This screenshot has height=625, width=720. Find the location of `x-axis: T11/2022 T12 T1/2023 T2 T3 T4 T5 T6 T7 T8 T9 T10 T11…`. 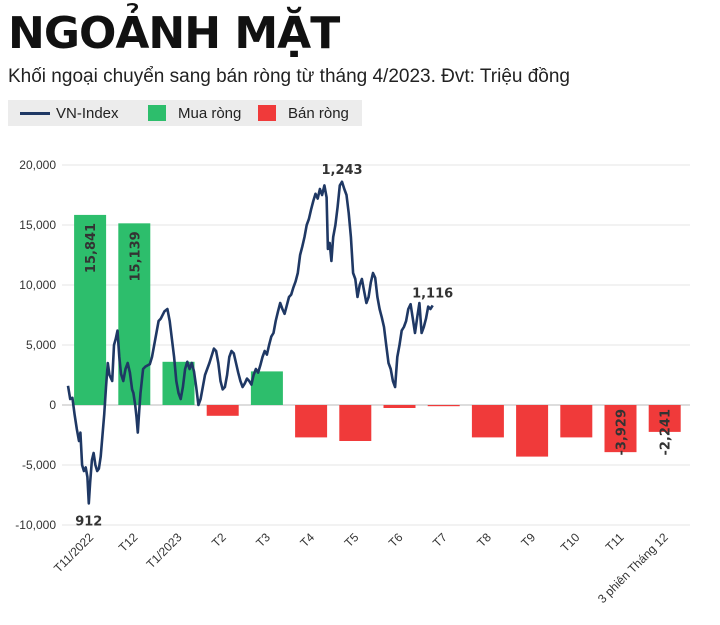

x-axis: T11/2022 T12 T1/2023 T2 T3 T4 T5 T6 T7 T8 T9 T10 T11… is located at coordinates (361, 568).